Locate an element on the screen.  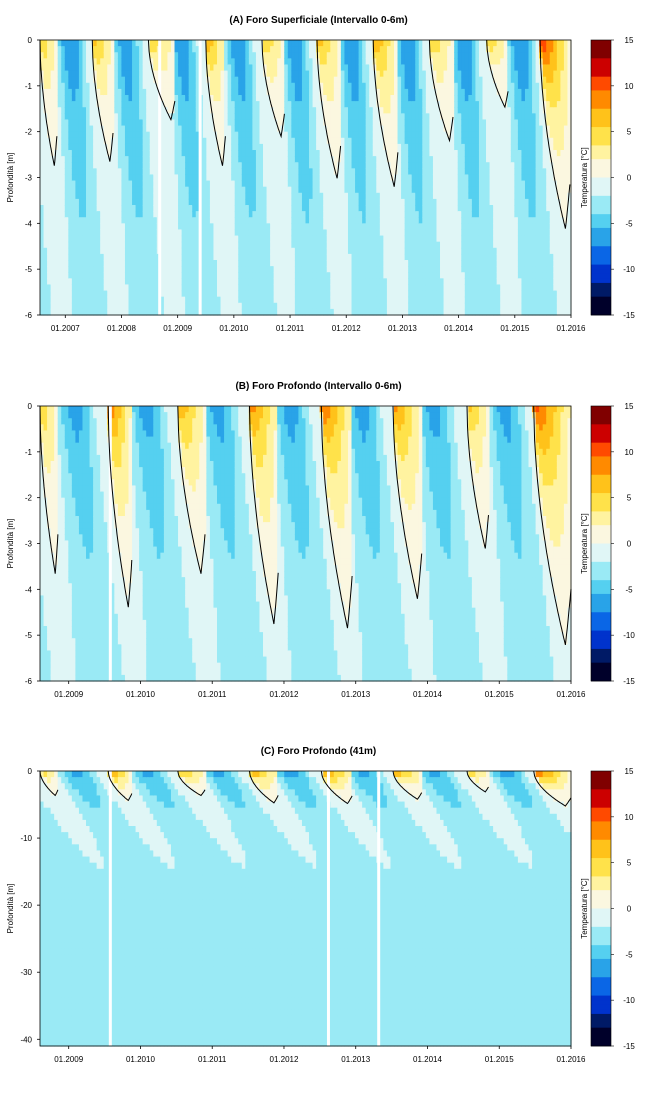
x-tick-label: 01.2011 is located at coordinates (212, 1059).